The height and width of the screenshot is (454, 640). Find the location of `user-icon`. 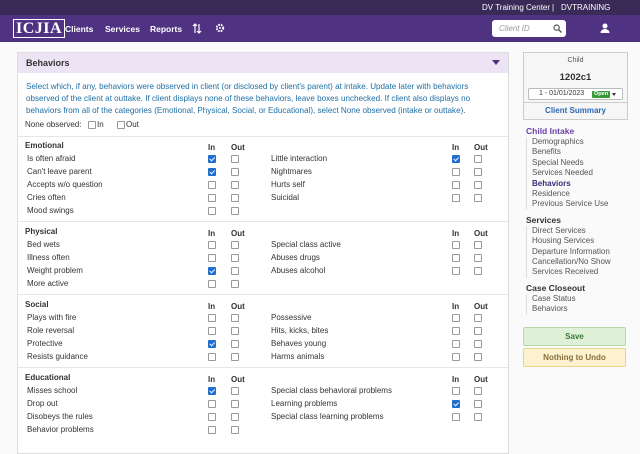

user-icon is located at coordinates (605, 28).